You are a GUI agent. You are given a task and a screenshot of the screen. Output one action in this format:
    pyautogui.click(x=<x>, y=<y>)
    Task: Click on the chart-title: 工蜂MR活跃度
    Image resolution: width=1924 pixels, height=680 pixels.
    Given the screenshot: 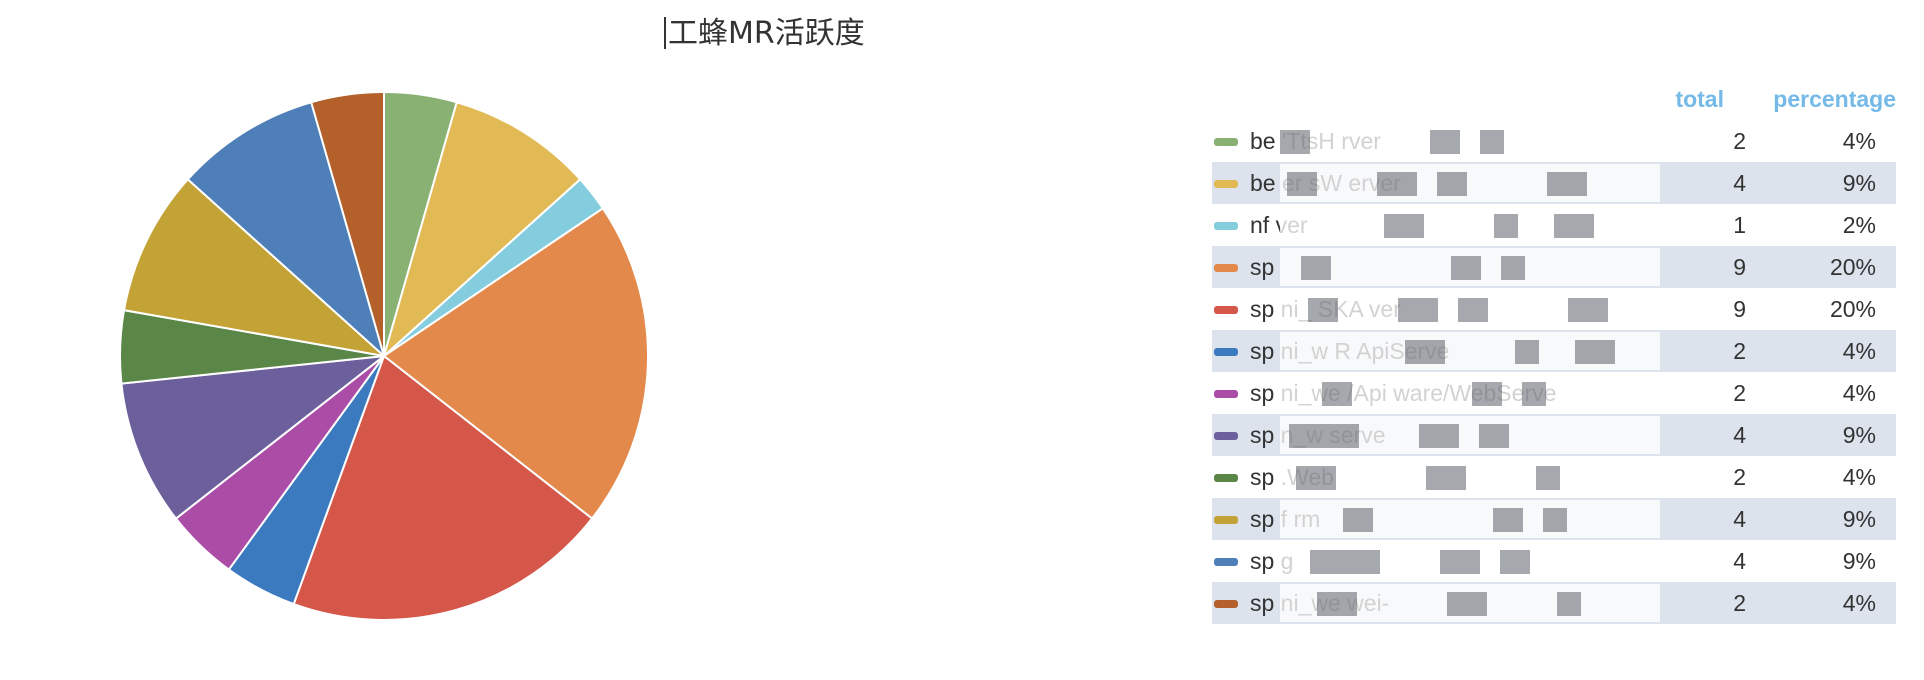 What is the action you would take?
    pyautogui.click(x=764, y=30)
    